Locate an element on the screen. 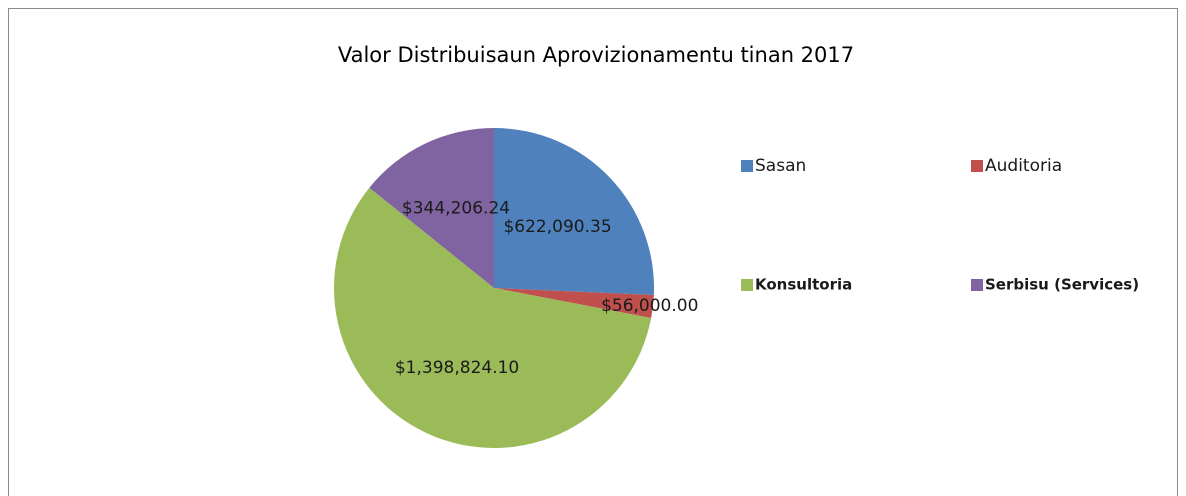 The width and height of the screenshot is (1186, 496). legend-label: Konsultoria is located at coordinates (803, 285).